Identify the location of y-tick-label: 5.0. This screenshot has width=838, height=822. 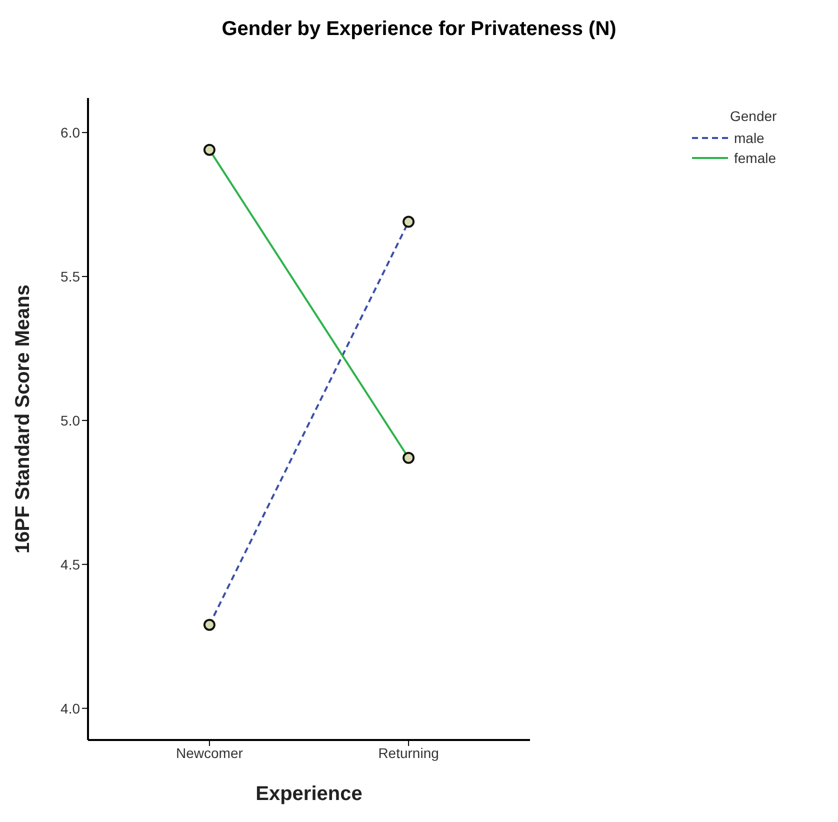
(70, 420).